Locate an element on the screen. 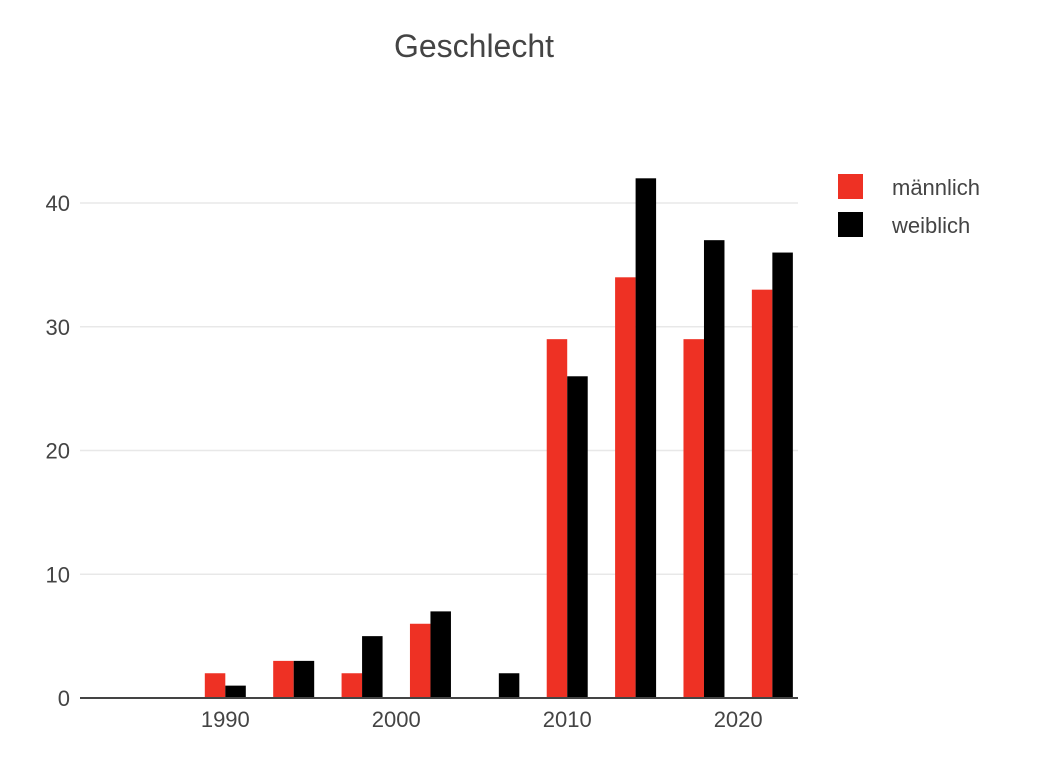 This screenshot has height=765, width=1048. chart-title: Geschlecht is located at coordinates (474, 46).